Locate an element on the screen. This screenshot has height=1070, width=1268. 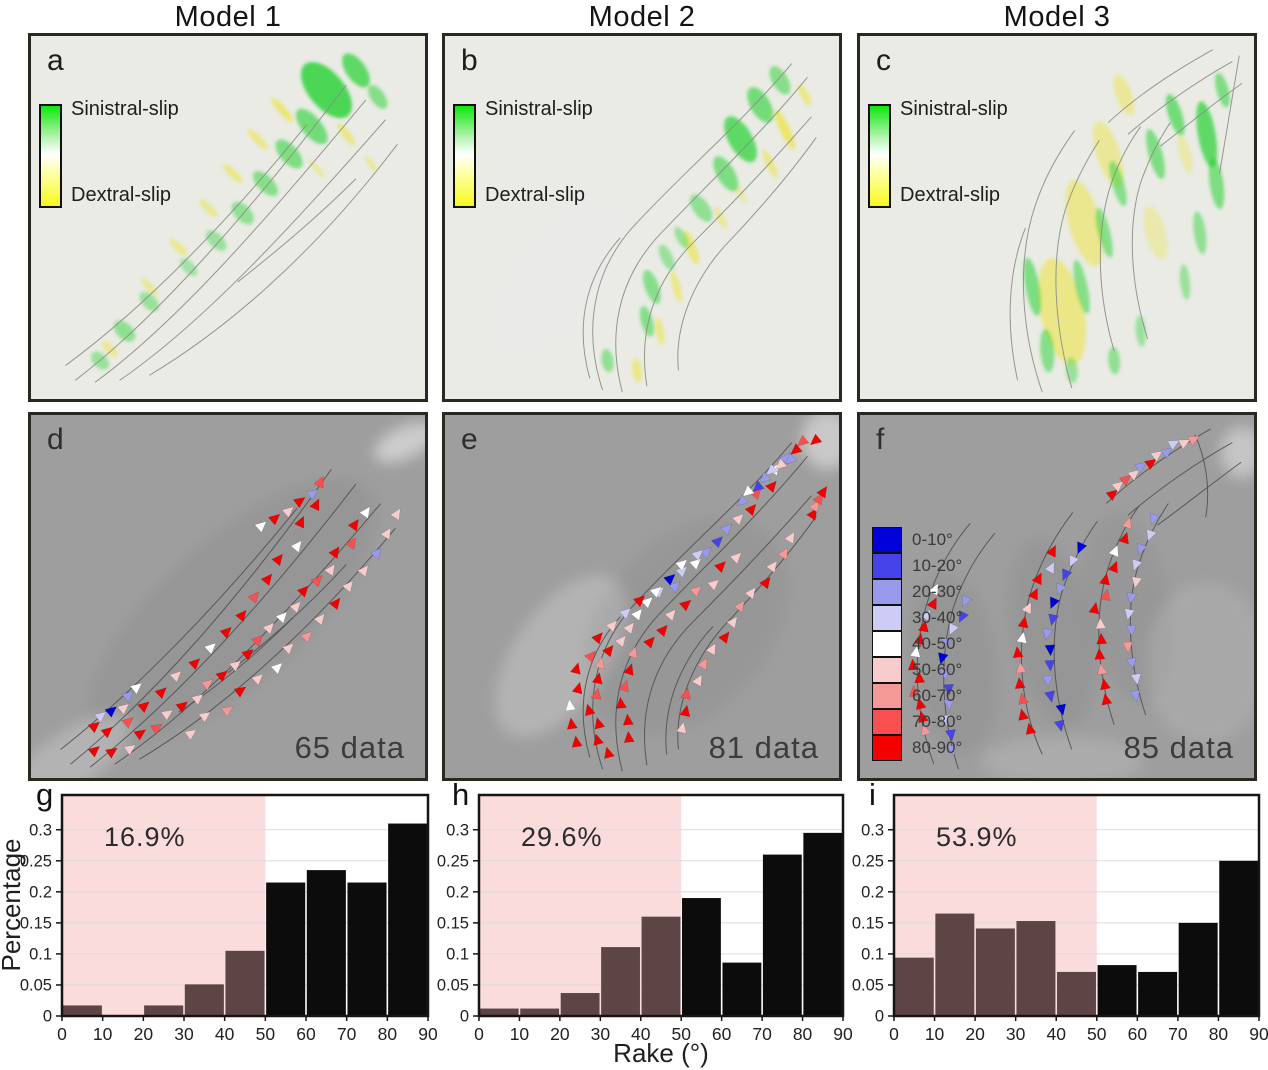
slip-colorbar-c: Sinistral-slip Dextral-slip is located at coordinates (978, 174).